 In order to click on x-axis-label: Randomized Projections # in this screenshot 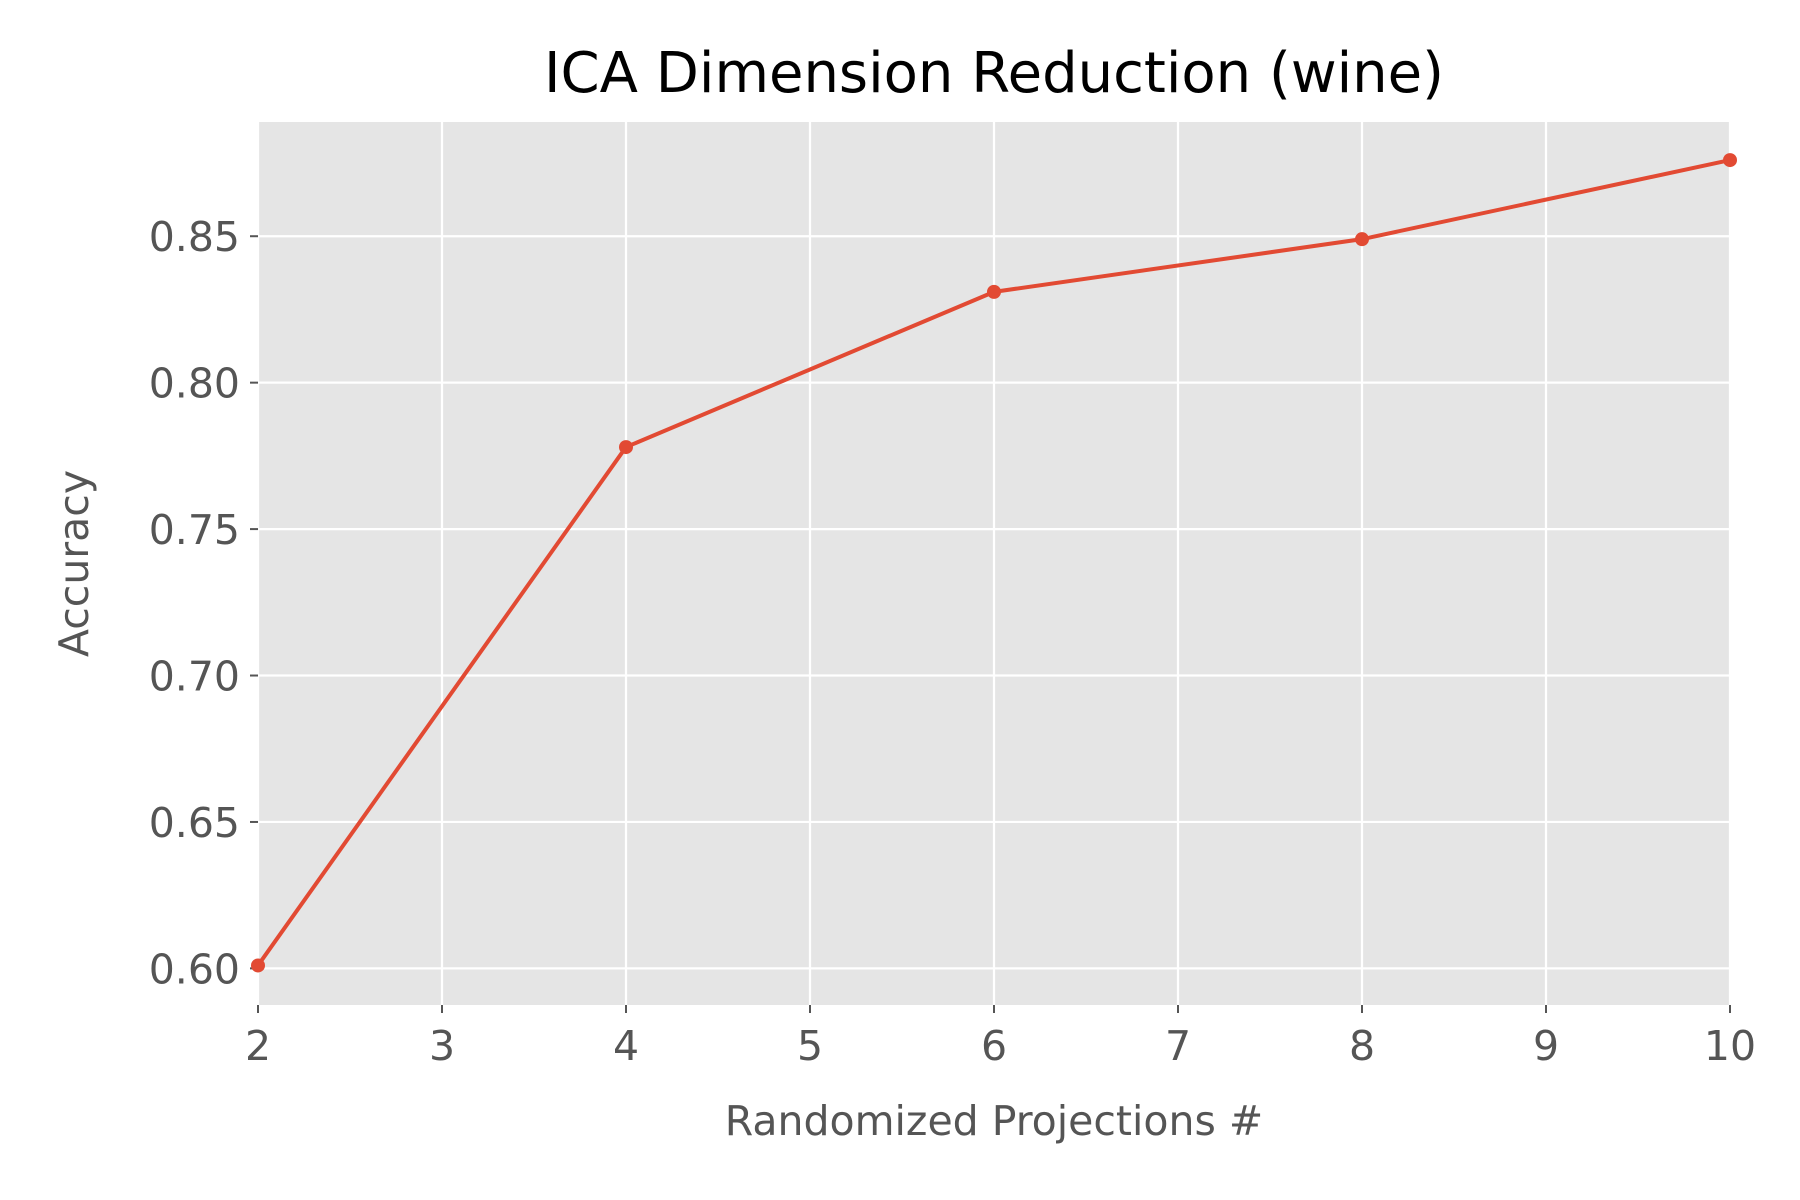, I will do `click(994, 1121)`.